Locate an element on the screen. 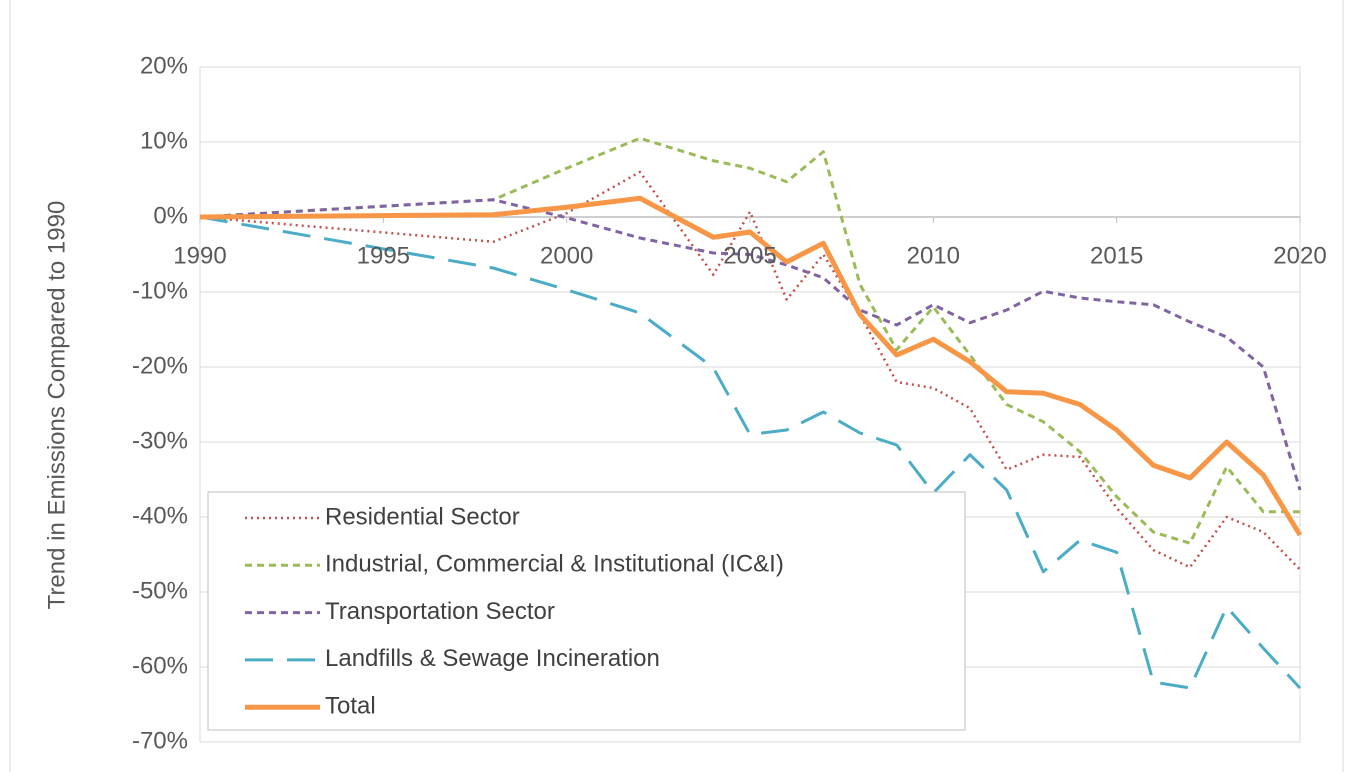  y-tick-label: -60% is located at coordinates (160, 665).